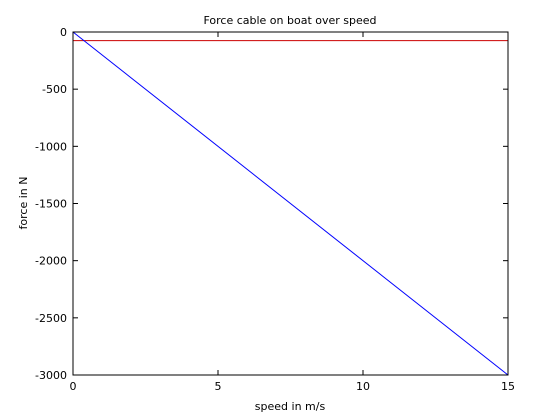  What do you see at coordinates (51, 318) in the screenshot?
I see `y-tick-label: -2500` at bounding box center [51, 318].